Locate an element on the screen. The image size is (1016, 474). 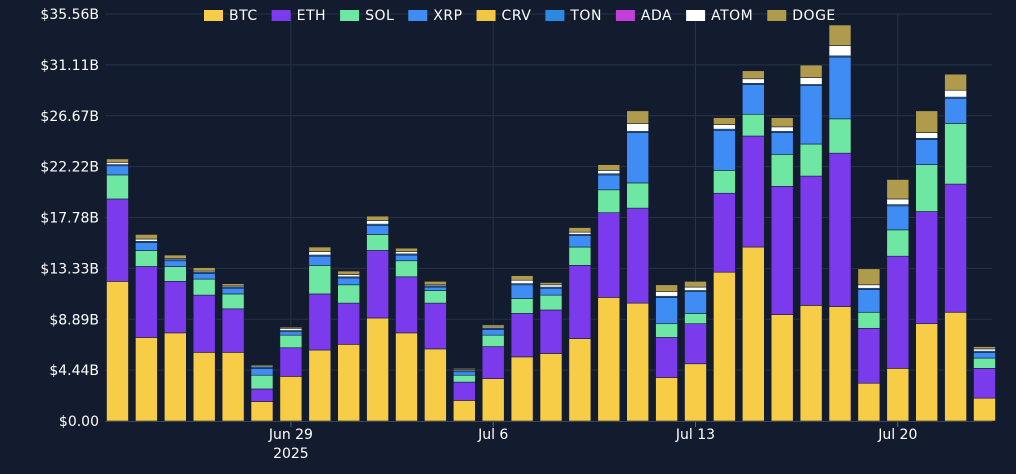
legend-item-atom: ATOM is located at coordinates (719, 16).